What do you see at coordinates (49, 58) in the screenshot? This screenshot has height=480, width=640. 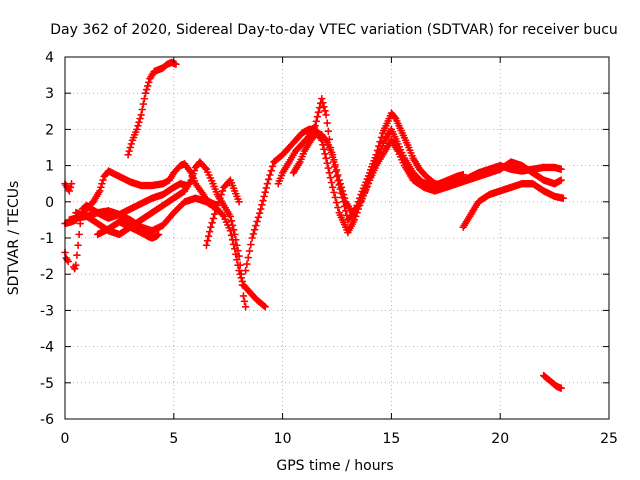 I see `y-tick-label: 4` at bounding box center [49, 58].